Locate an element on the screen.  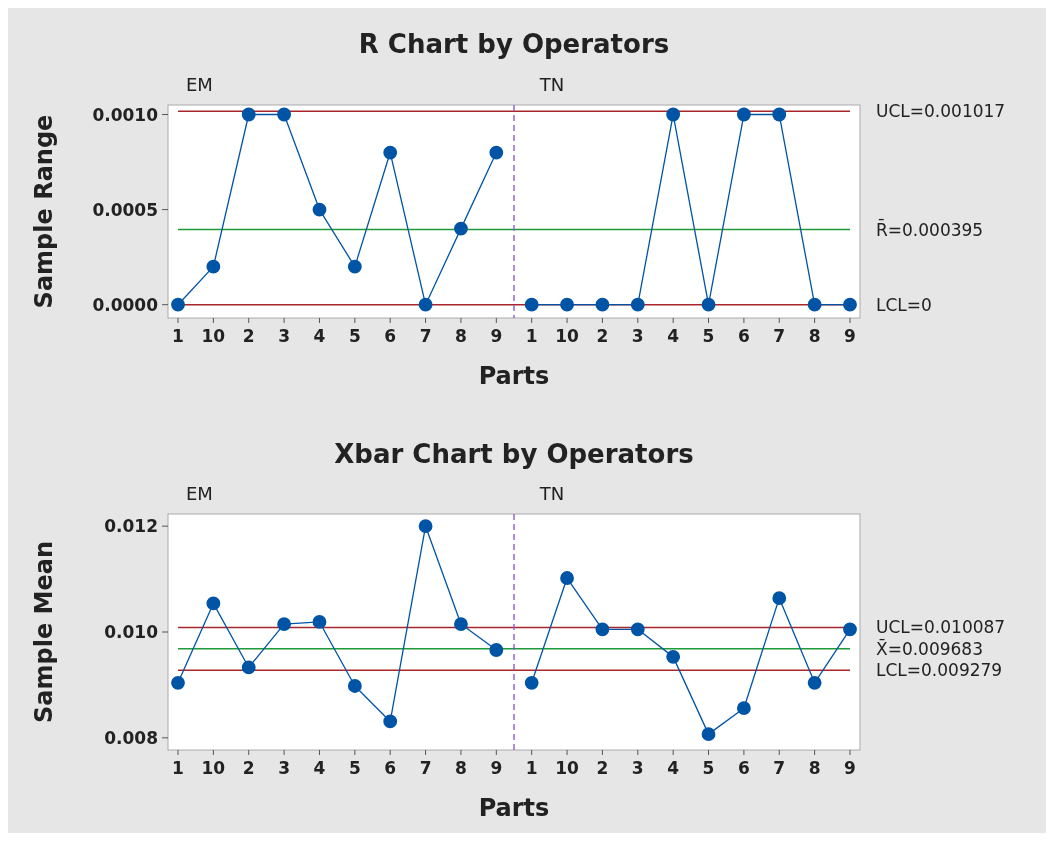
y-tick-label: 0.008 is located at coordinates (131, 737).